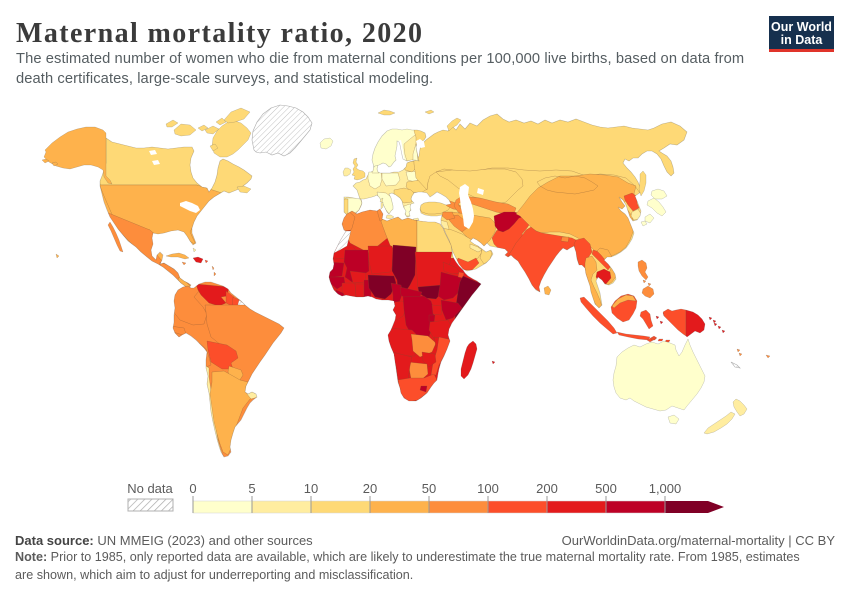 This screenshot has width=850, height=600. Describe the element at coordinates (192, 488) in the screenshot. I see `svg-text: 0` at that location.